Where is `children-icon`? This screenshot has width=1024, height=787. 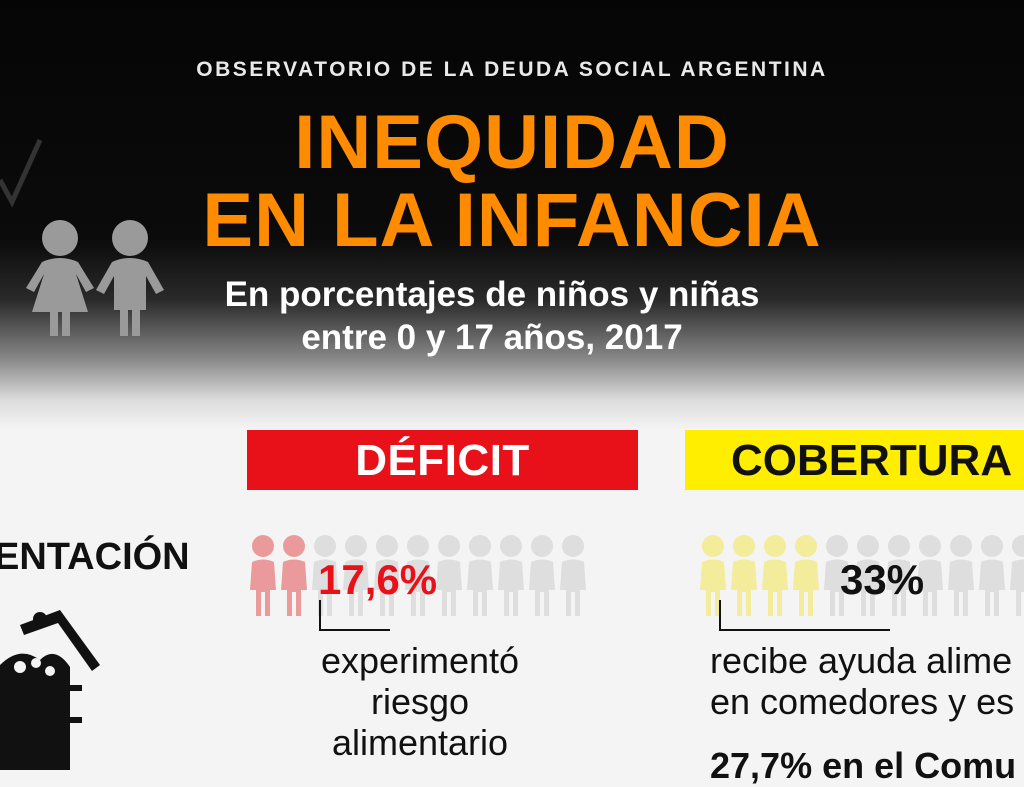 children-icon is located at coordinates (95, 278).